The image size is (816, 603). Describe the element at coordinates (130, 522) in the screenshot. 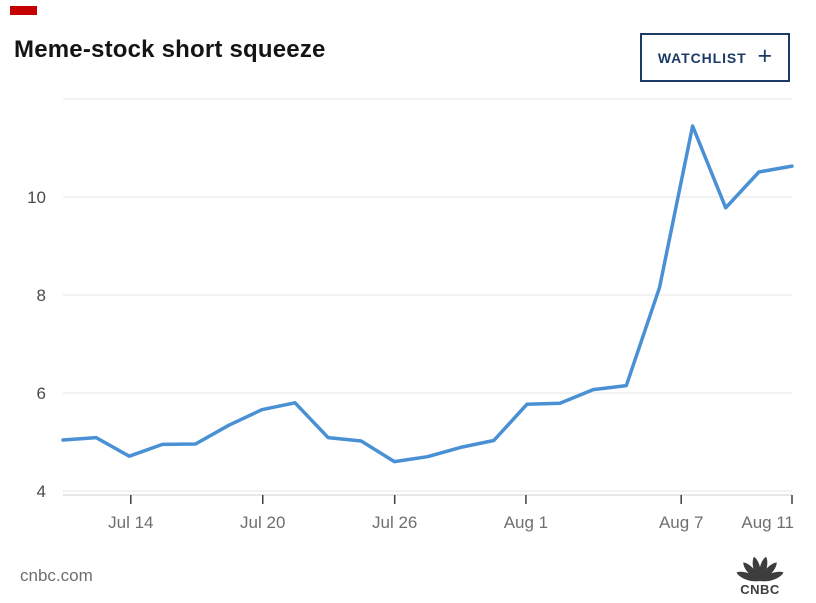

I see `x-tick-label-jul-14: Jul 14` at that location.